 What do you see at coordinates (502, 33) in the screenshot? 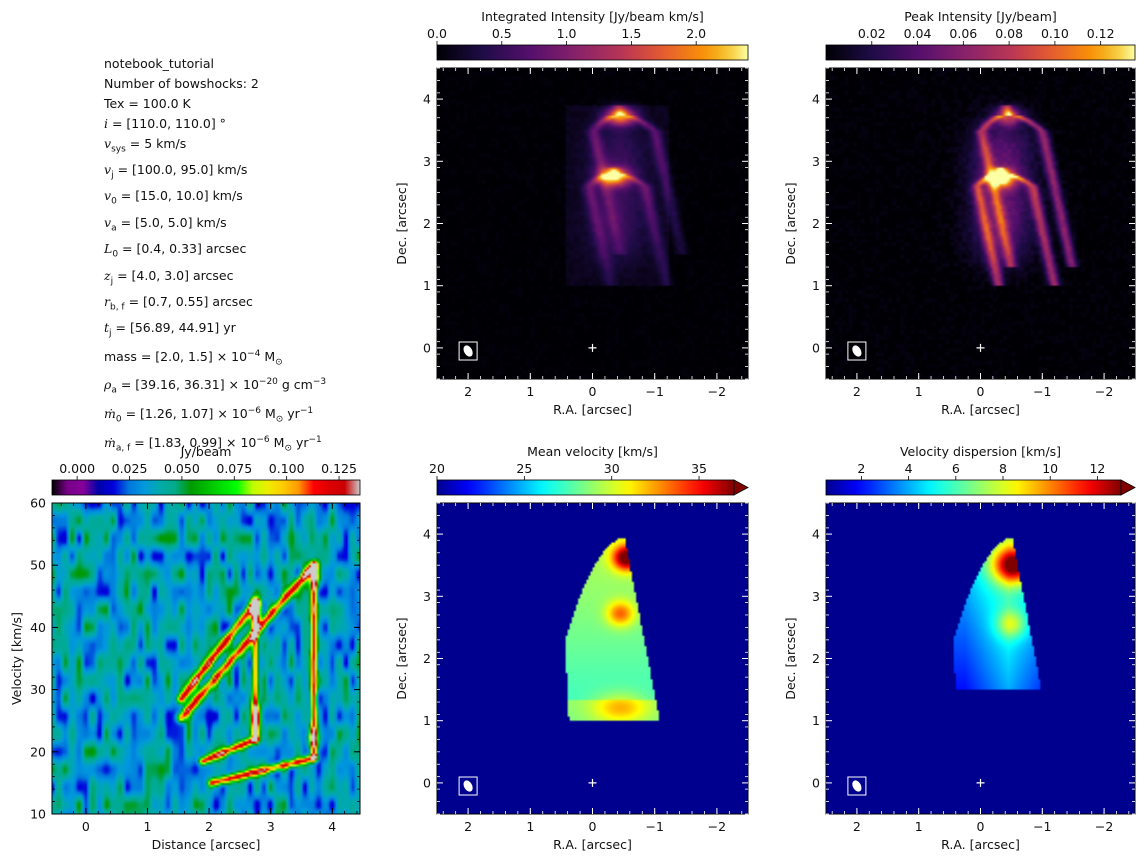
I see `colorbar-tick-label: 0.5` at bounding box center [502, 33].